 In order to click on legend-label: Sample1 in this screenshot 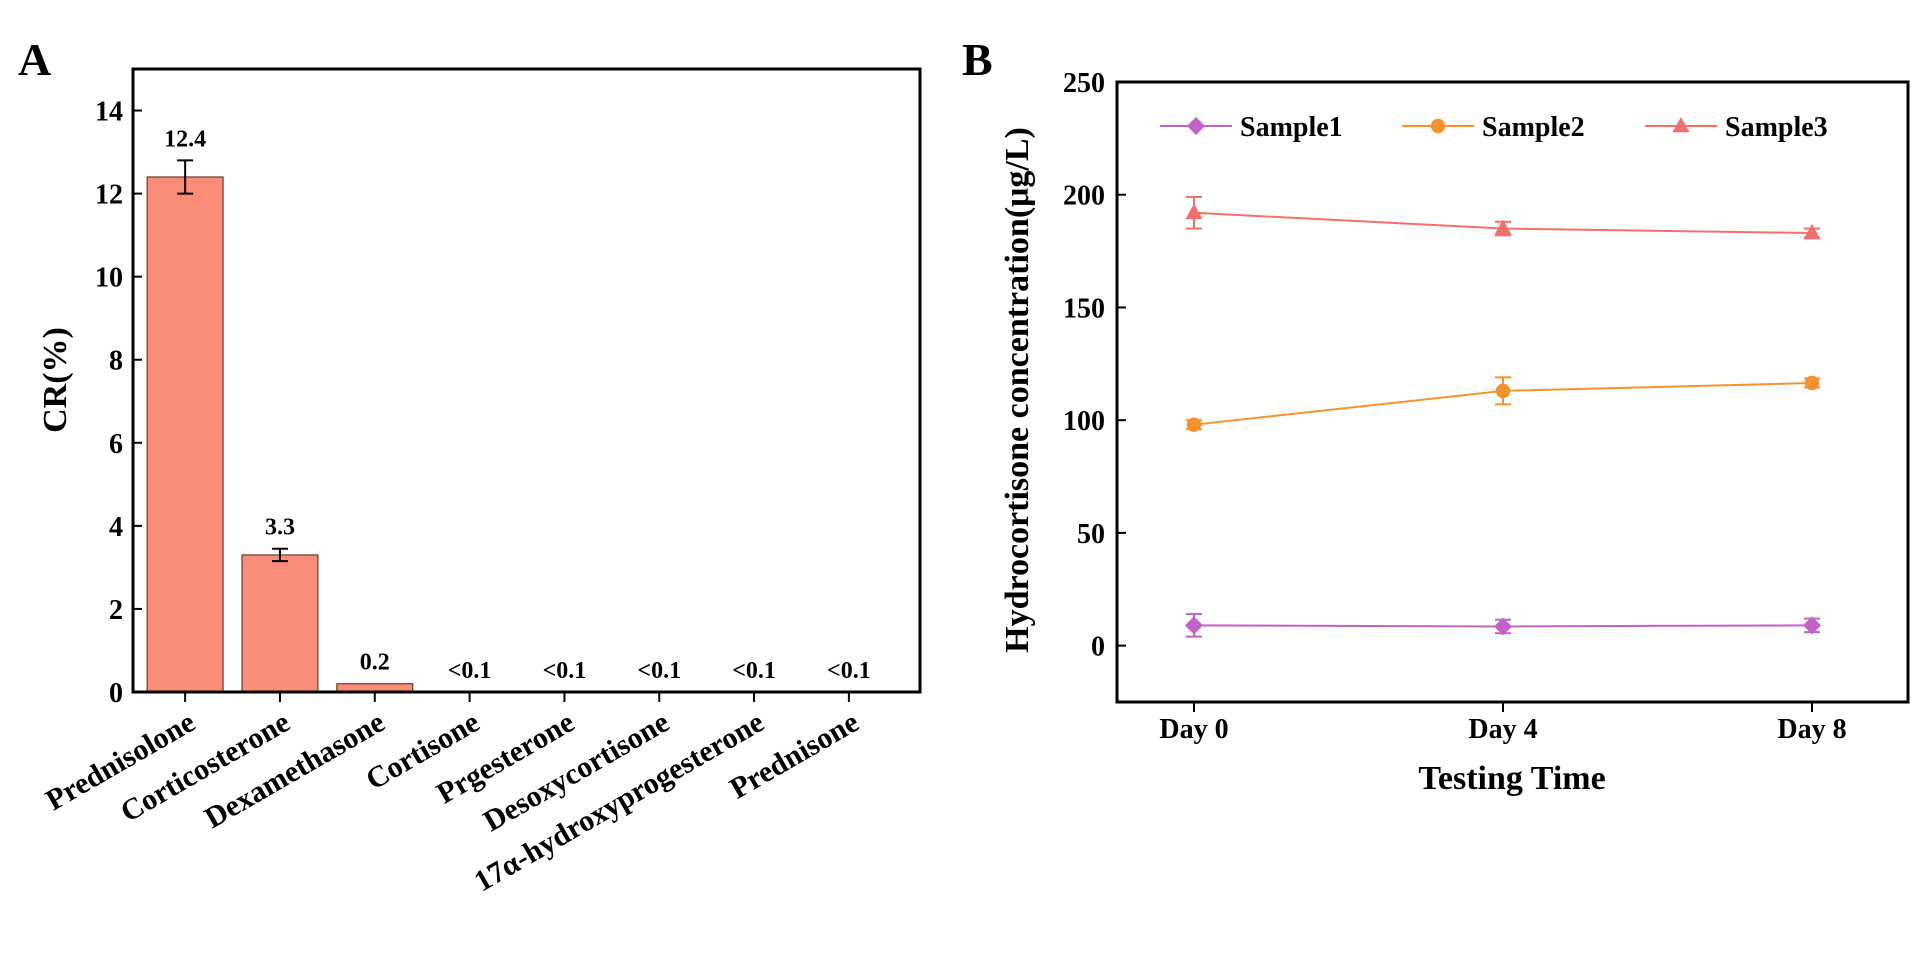, I will do `click(1291, 127)`.